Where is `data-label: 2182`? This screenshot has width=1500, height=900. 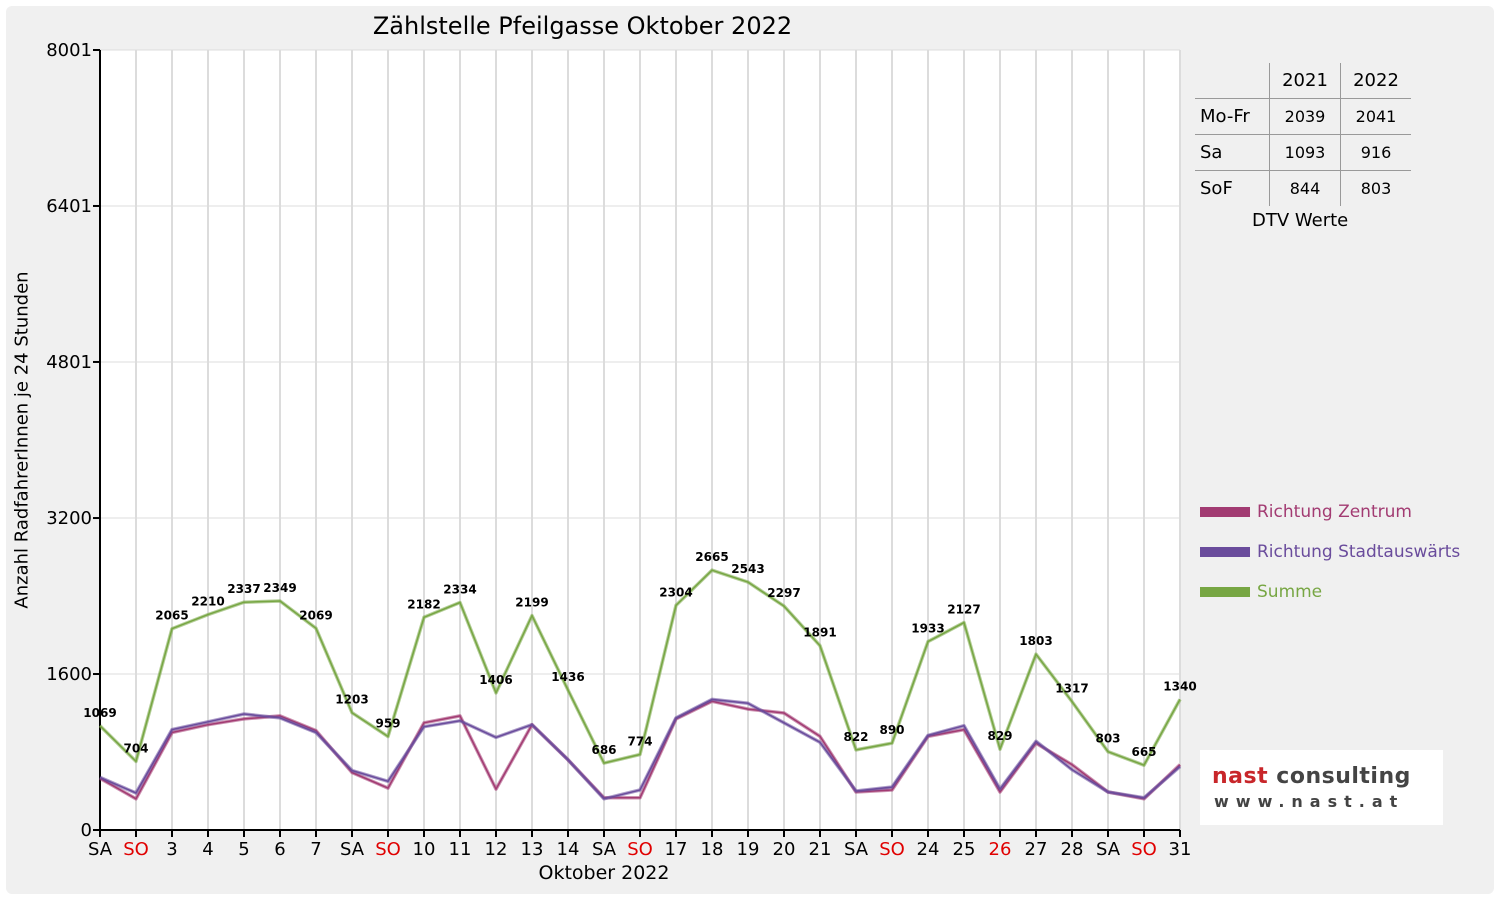 data-label: 2182 is located at coordinates (423, 604).